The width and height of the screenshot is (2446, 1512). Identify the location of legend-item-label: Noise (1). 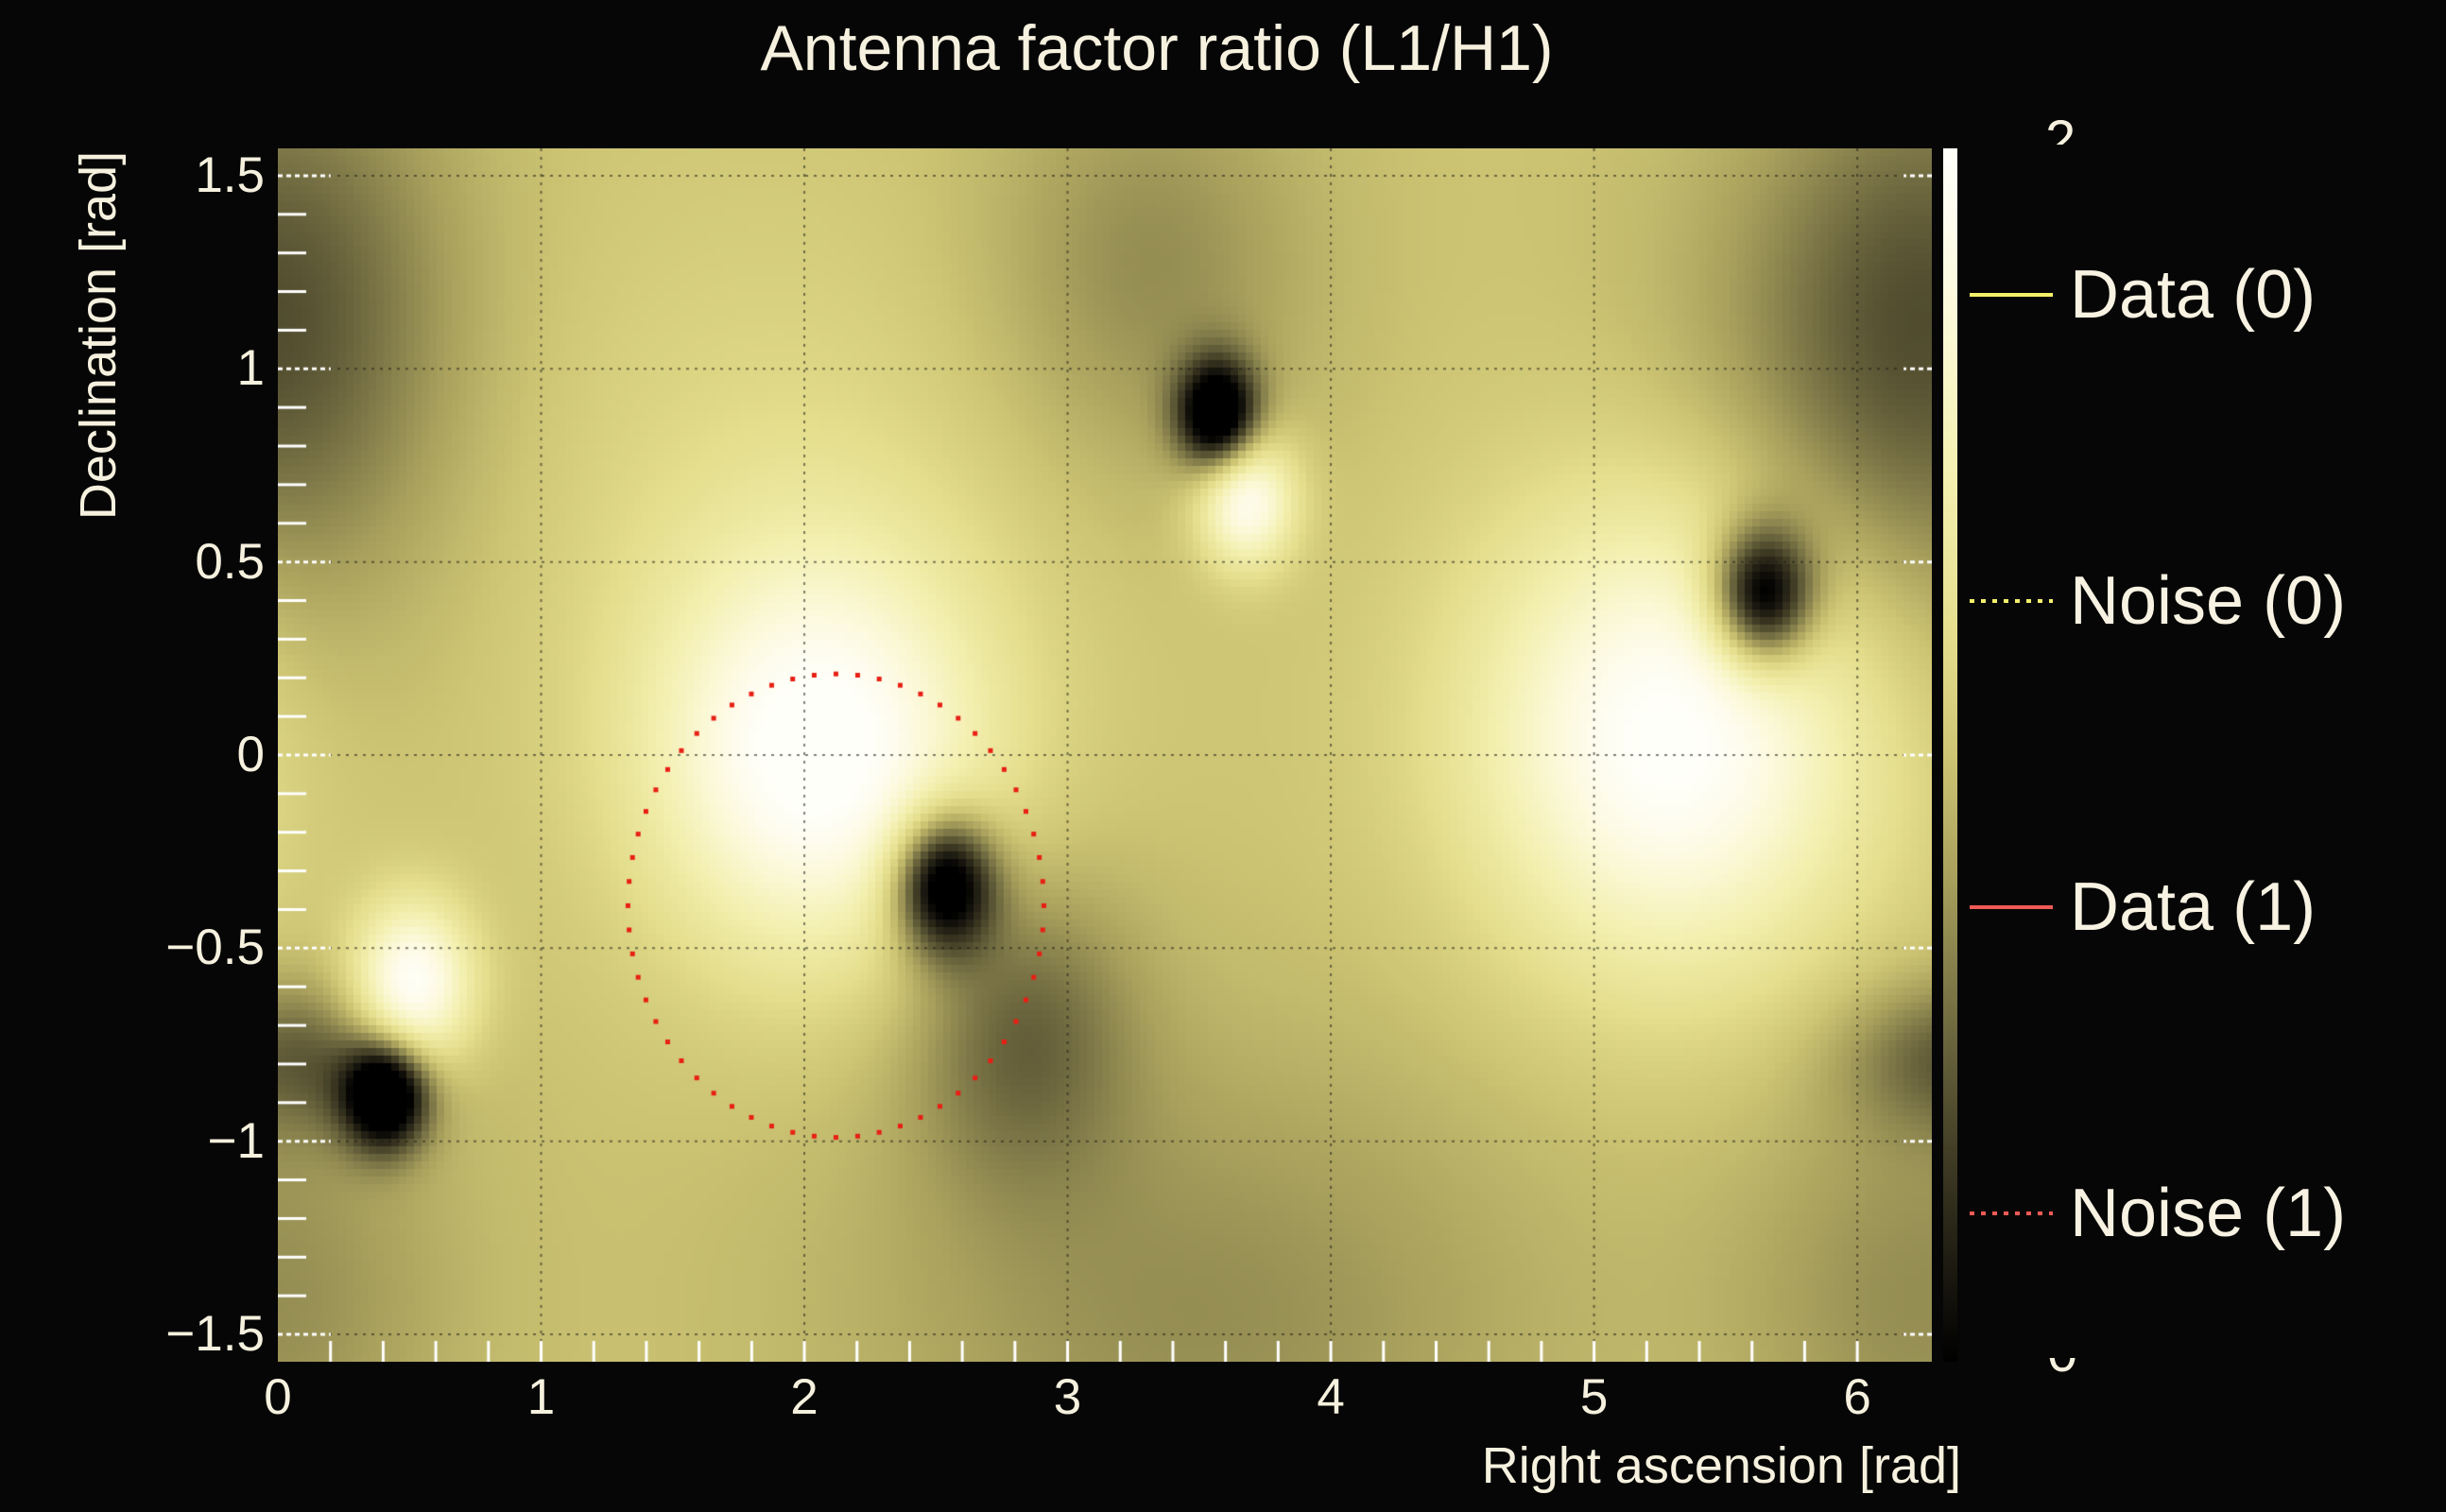
(2208, 1213).